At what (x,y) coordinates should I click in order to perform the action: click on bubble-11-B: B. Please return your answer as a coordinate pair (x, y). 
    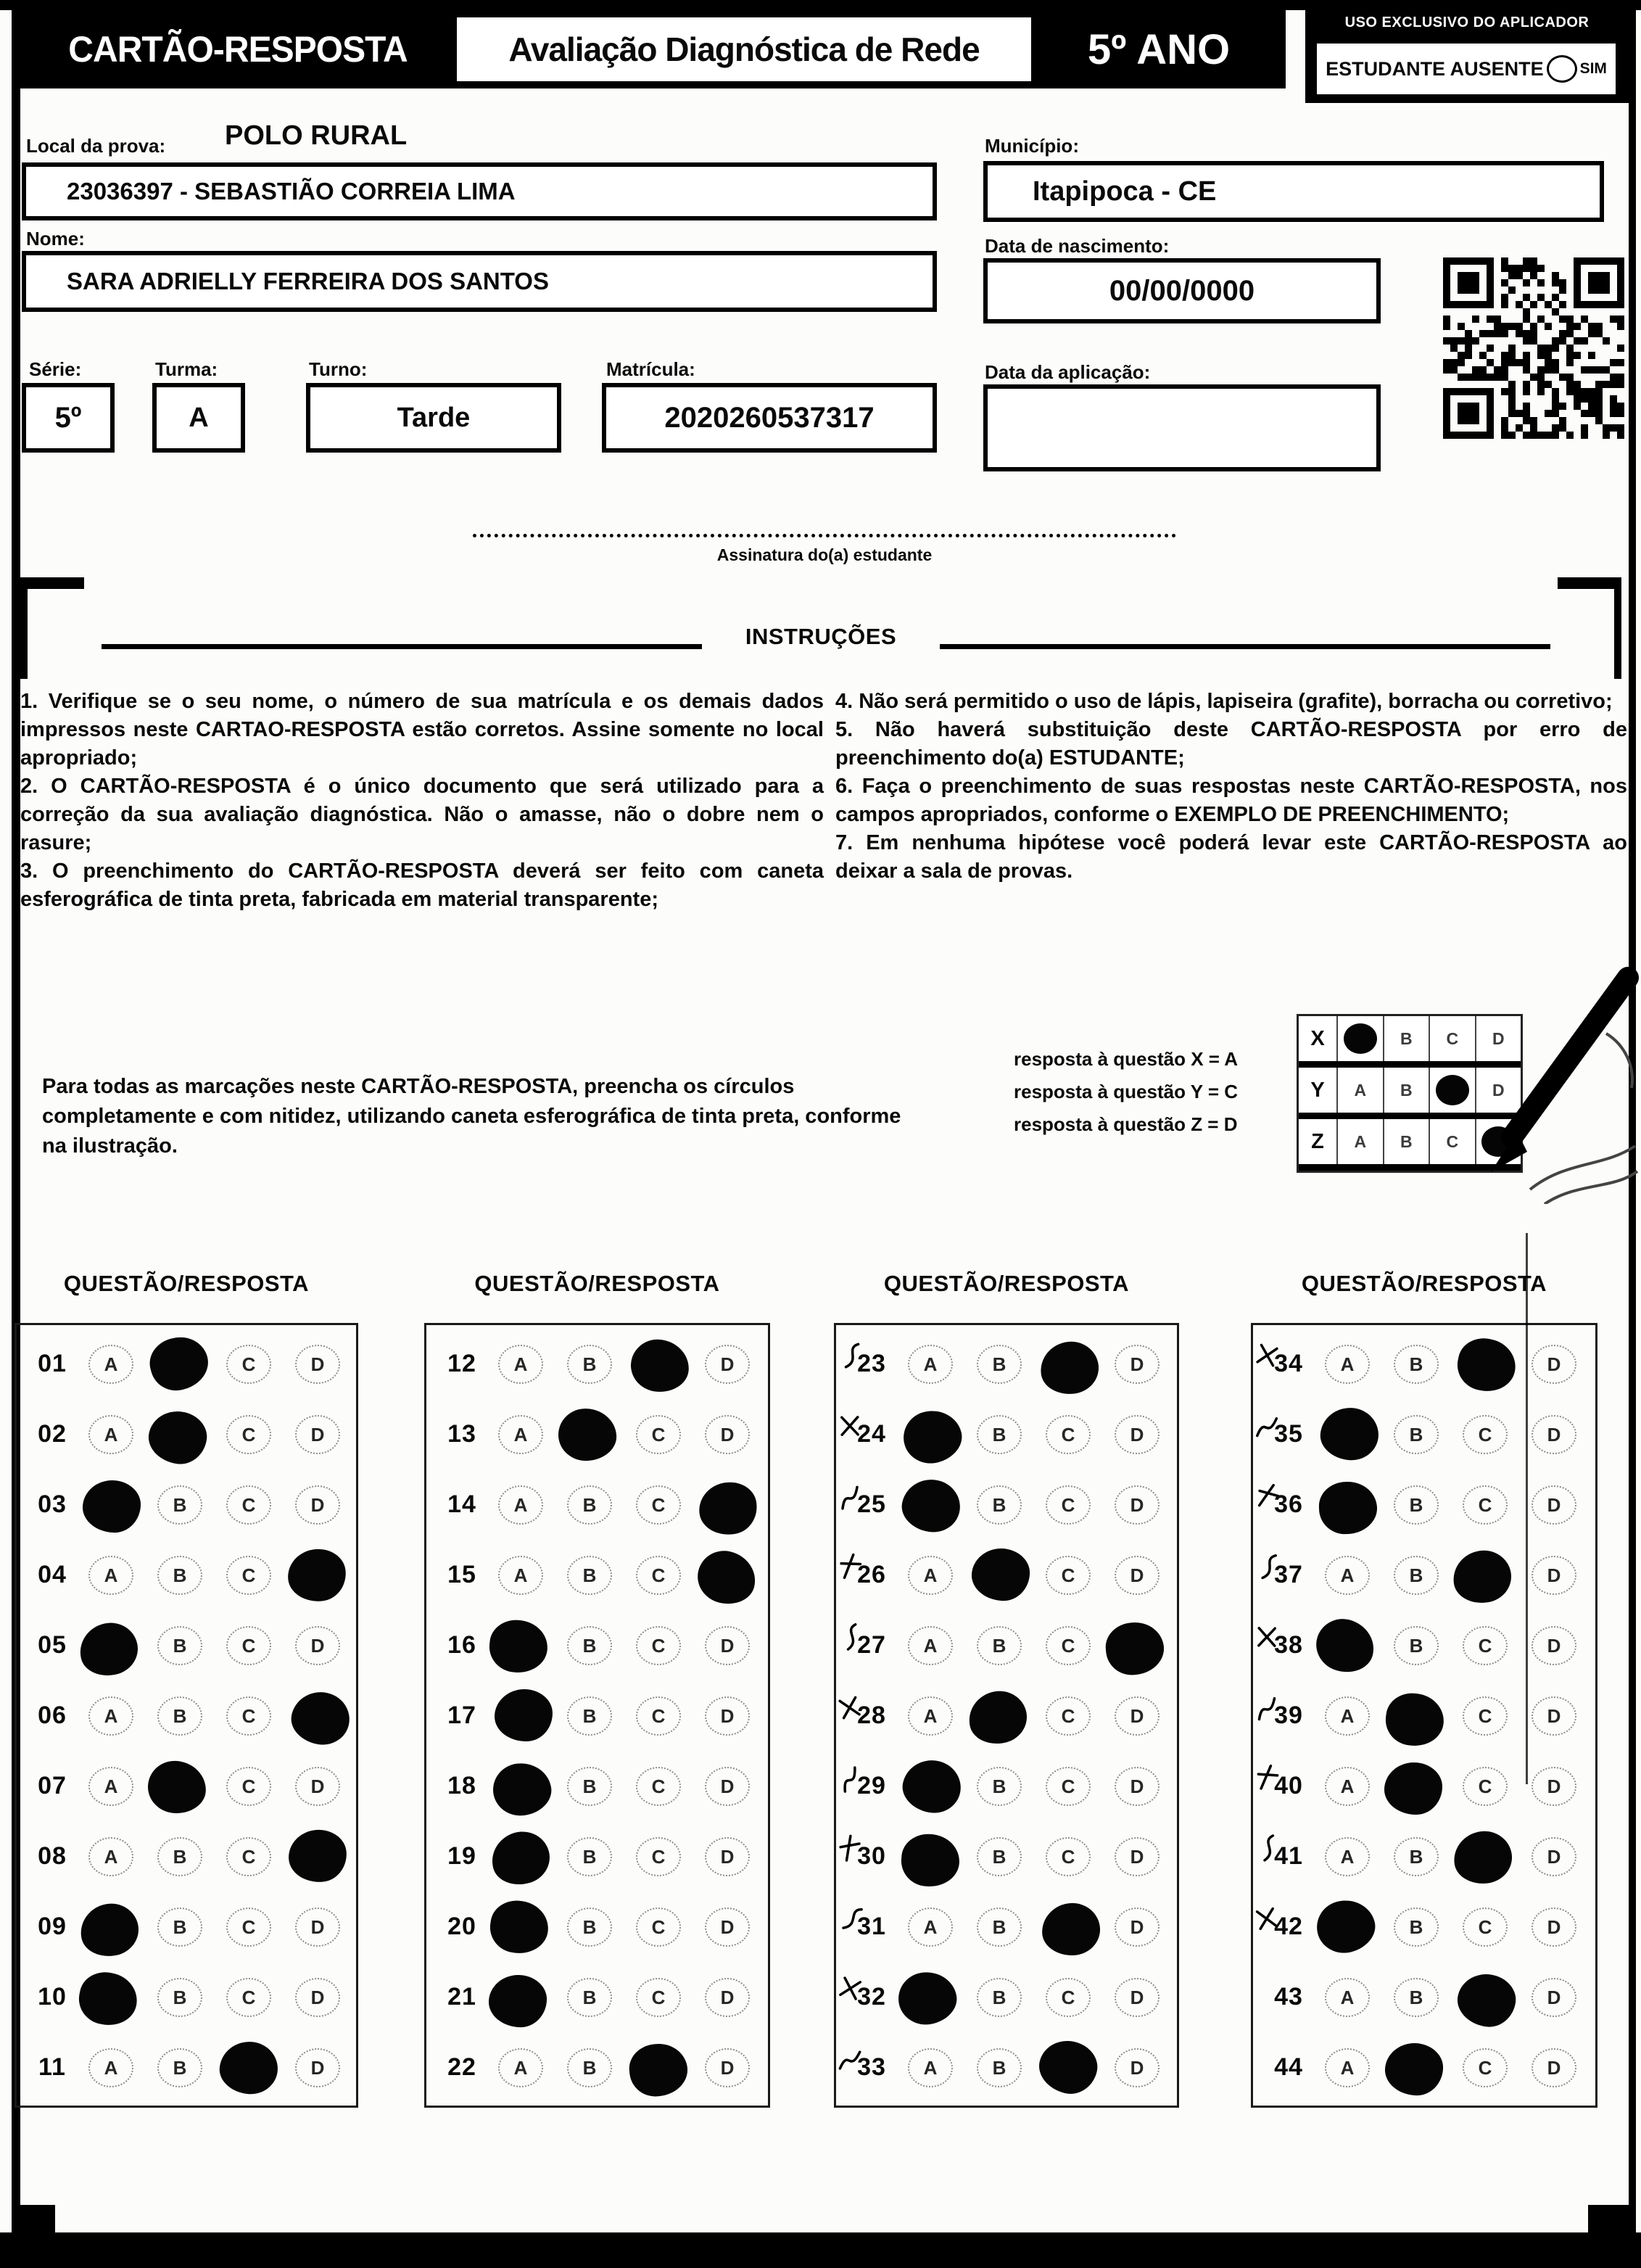
    Looking at the image, I should click on (180, 2067).